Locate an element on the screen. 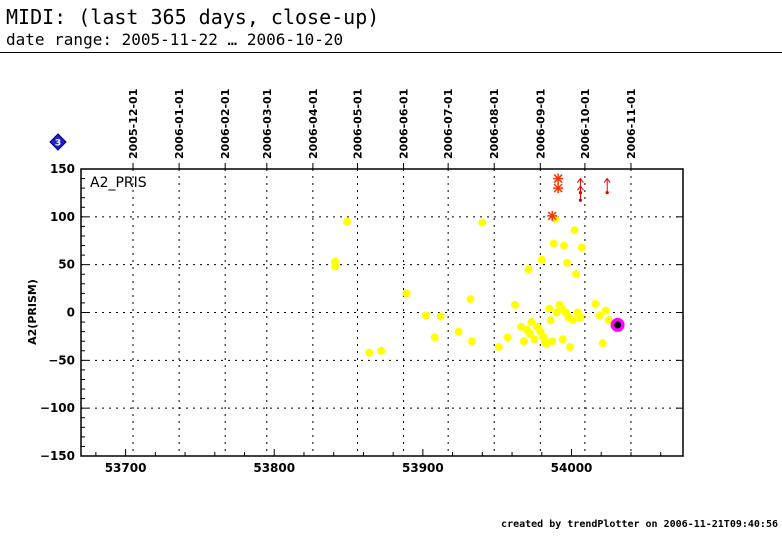 This screenshot has width=782, height=542. date-tick-label: 2006-11-01 is located at coordinates (631, 124).